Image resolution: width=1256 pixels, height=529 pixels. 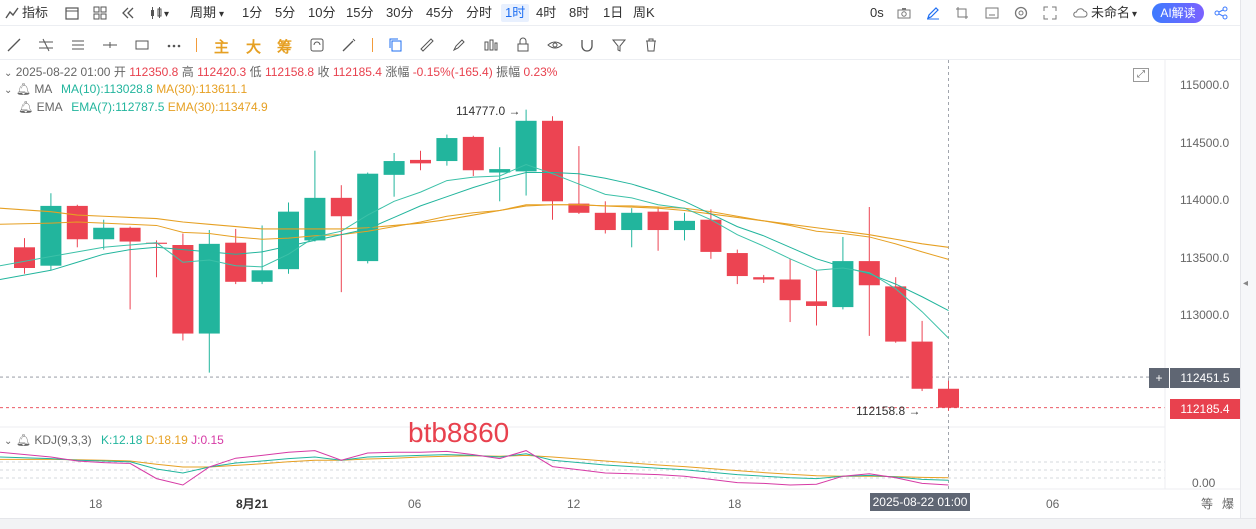 I want to click on lock-icon, so click(x=523, y=45).